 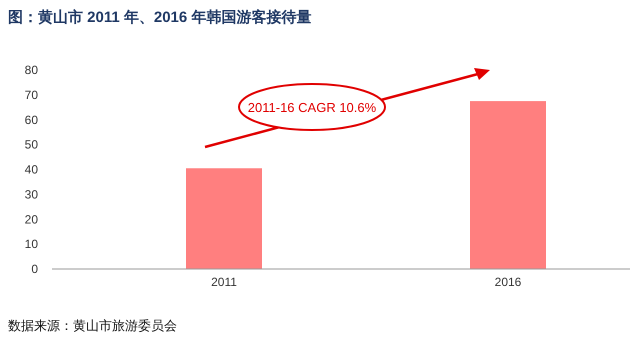 What do you see at coordinates (34, 269) in the screenshot?
I see `y-tick-label: 0` at bounding box center [34, 269].